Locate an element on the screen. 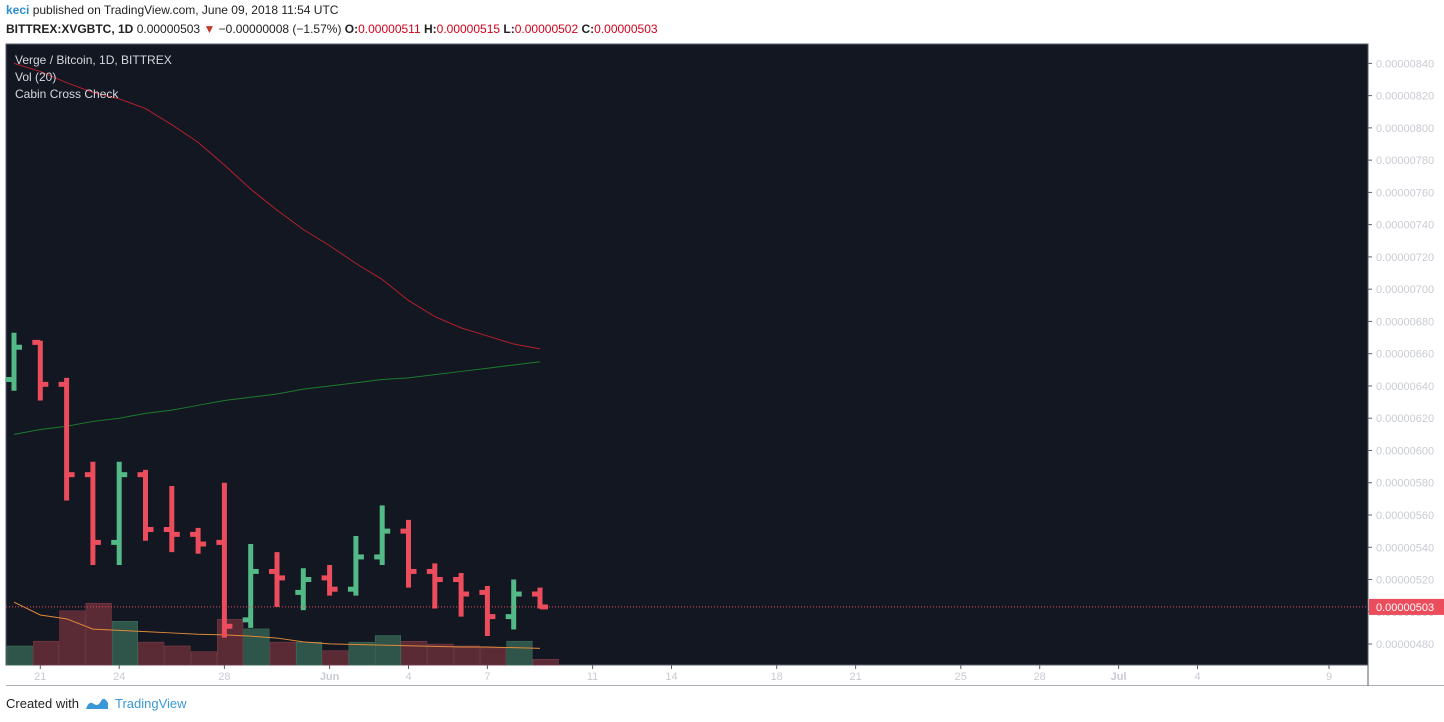  legend-indicator: Cabin Cross Check is located at coordinates (67, 94).